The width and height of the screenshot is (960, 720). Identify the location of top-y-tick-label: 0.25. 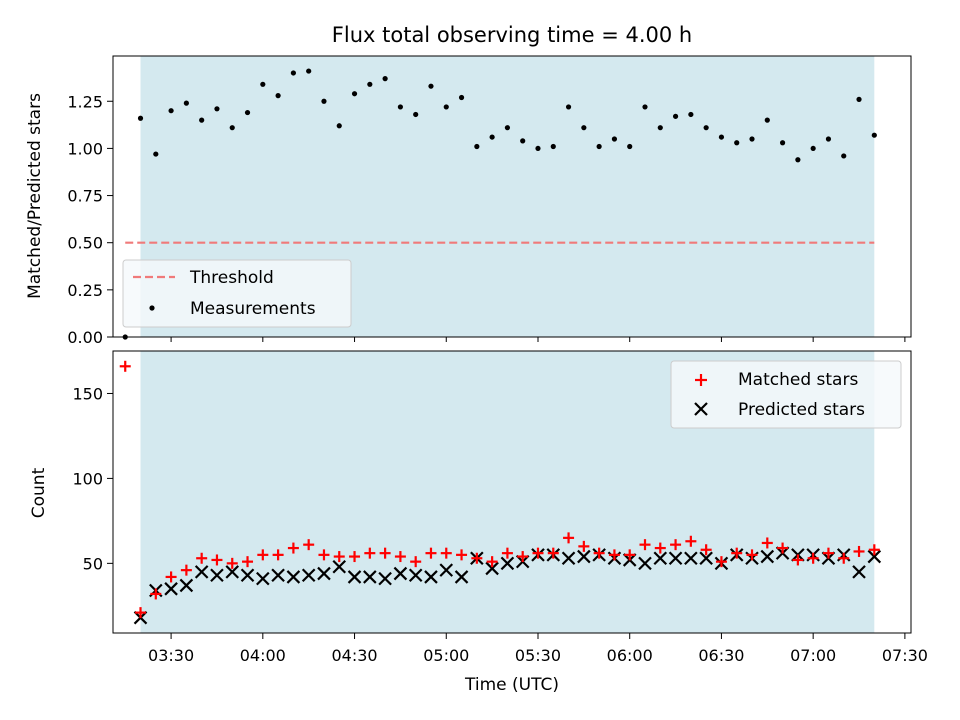
(85, 290).